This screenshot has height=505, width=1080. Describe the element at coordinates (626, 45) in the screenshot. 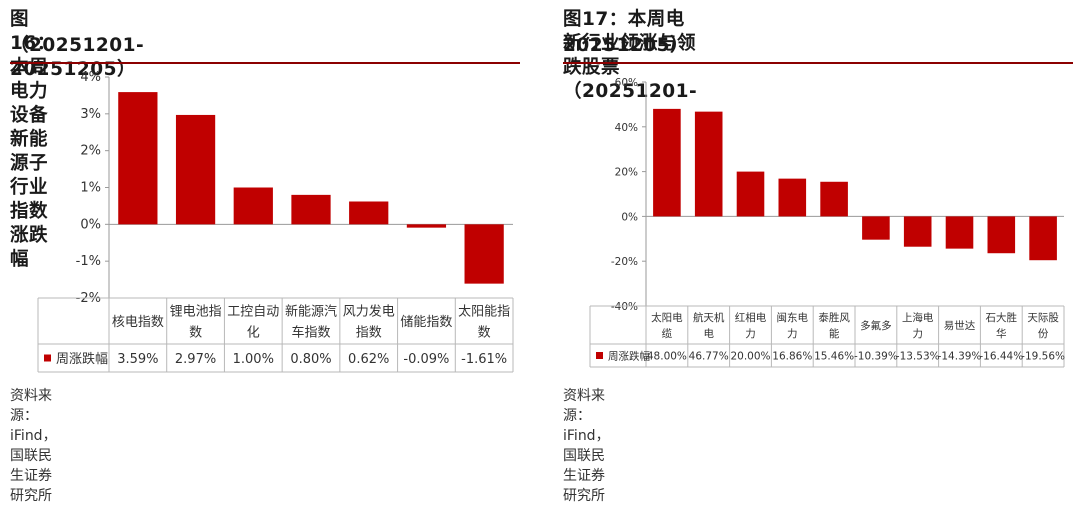

I see `chart-title-line2: 20251205）` at that location.